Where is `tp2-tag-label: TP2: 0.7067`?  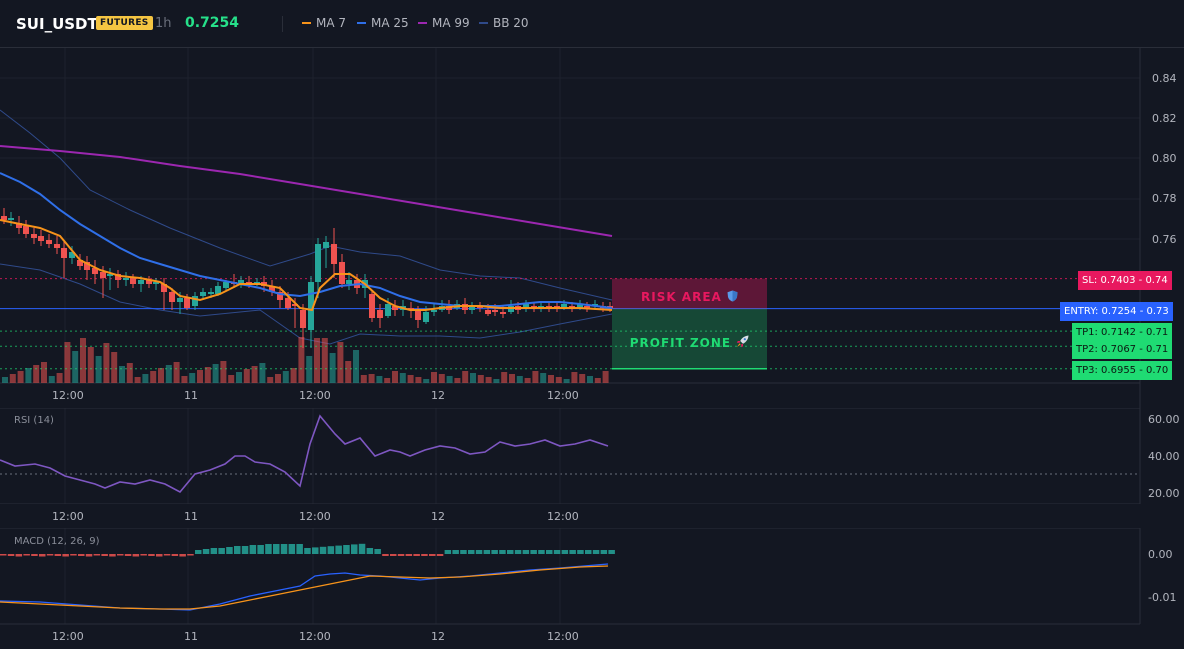 tp2-tag-label: TP2: 0.7067 is located at coordinates (1106, 349).